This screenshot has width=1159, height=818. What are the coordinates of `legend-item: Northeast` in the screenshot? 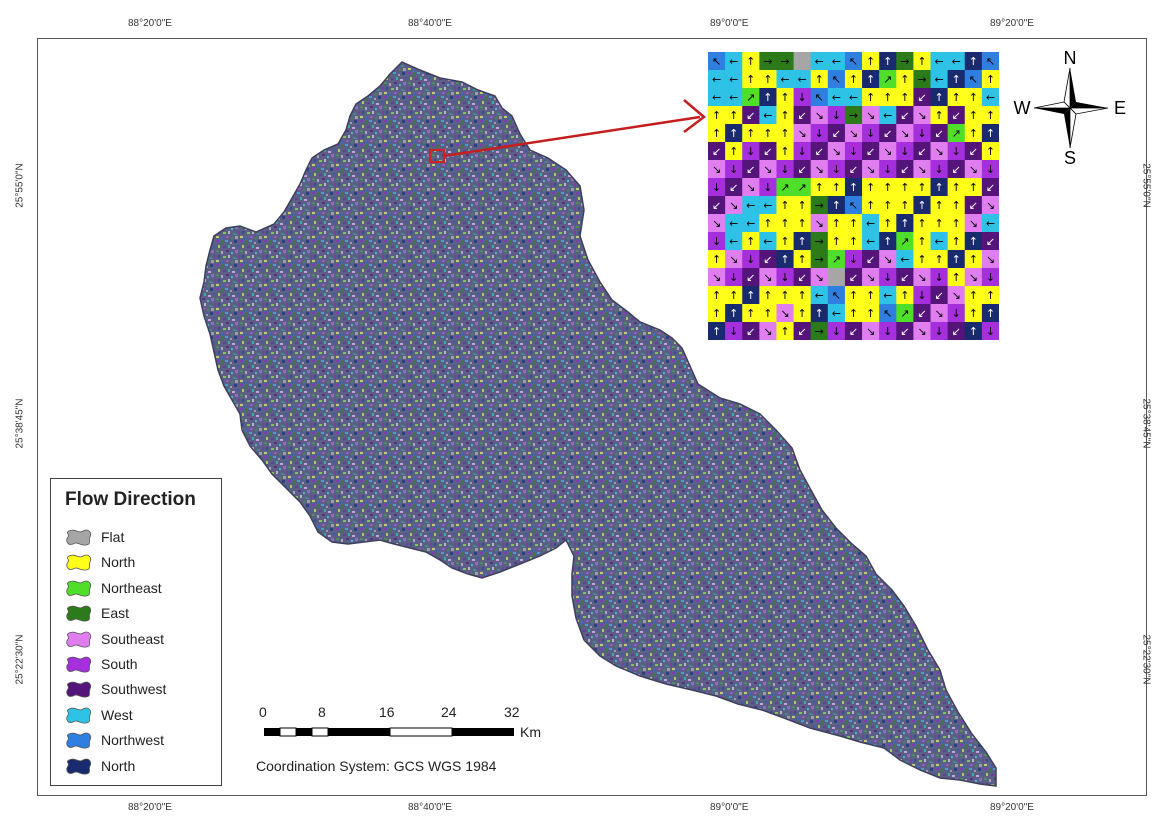 It's located at (113, 588).